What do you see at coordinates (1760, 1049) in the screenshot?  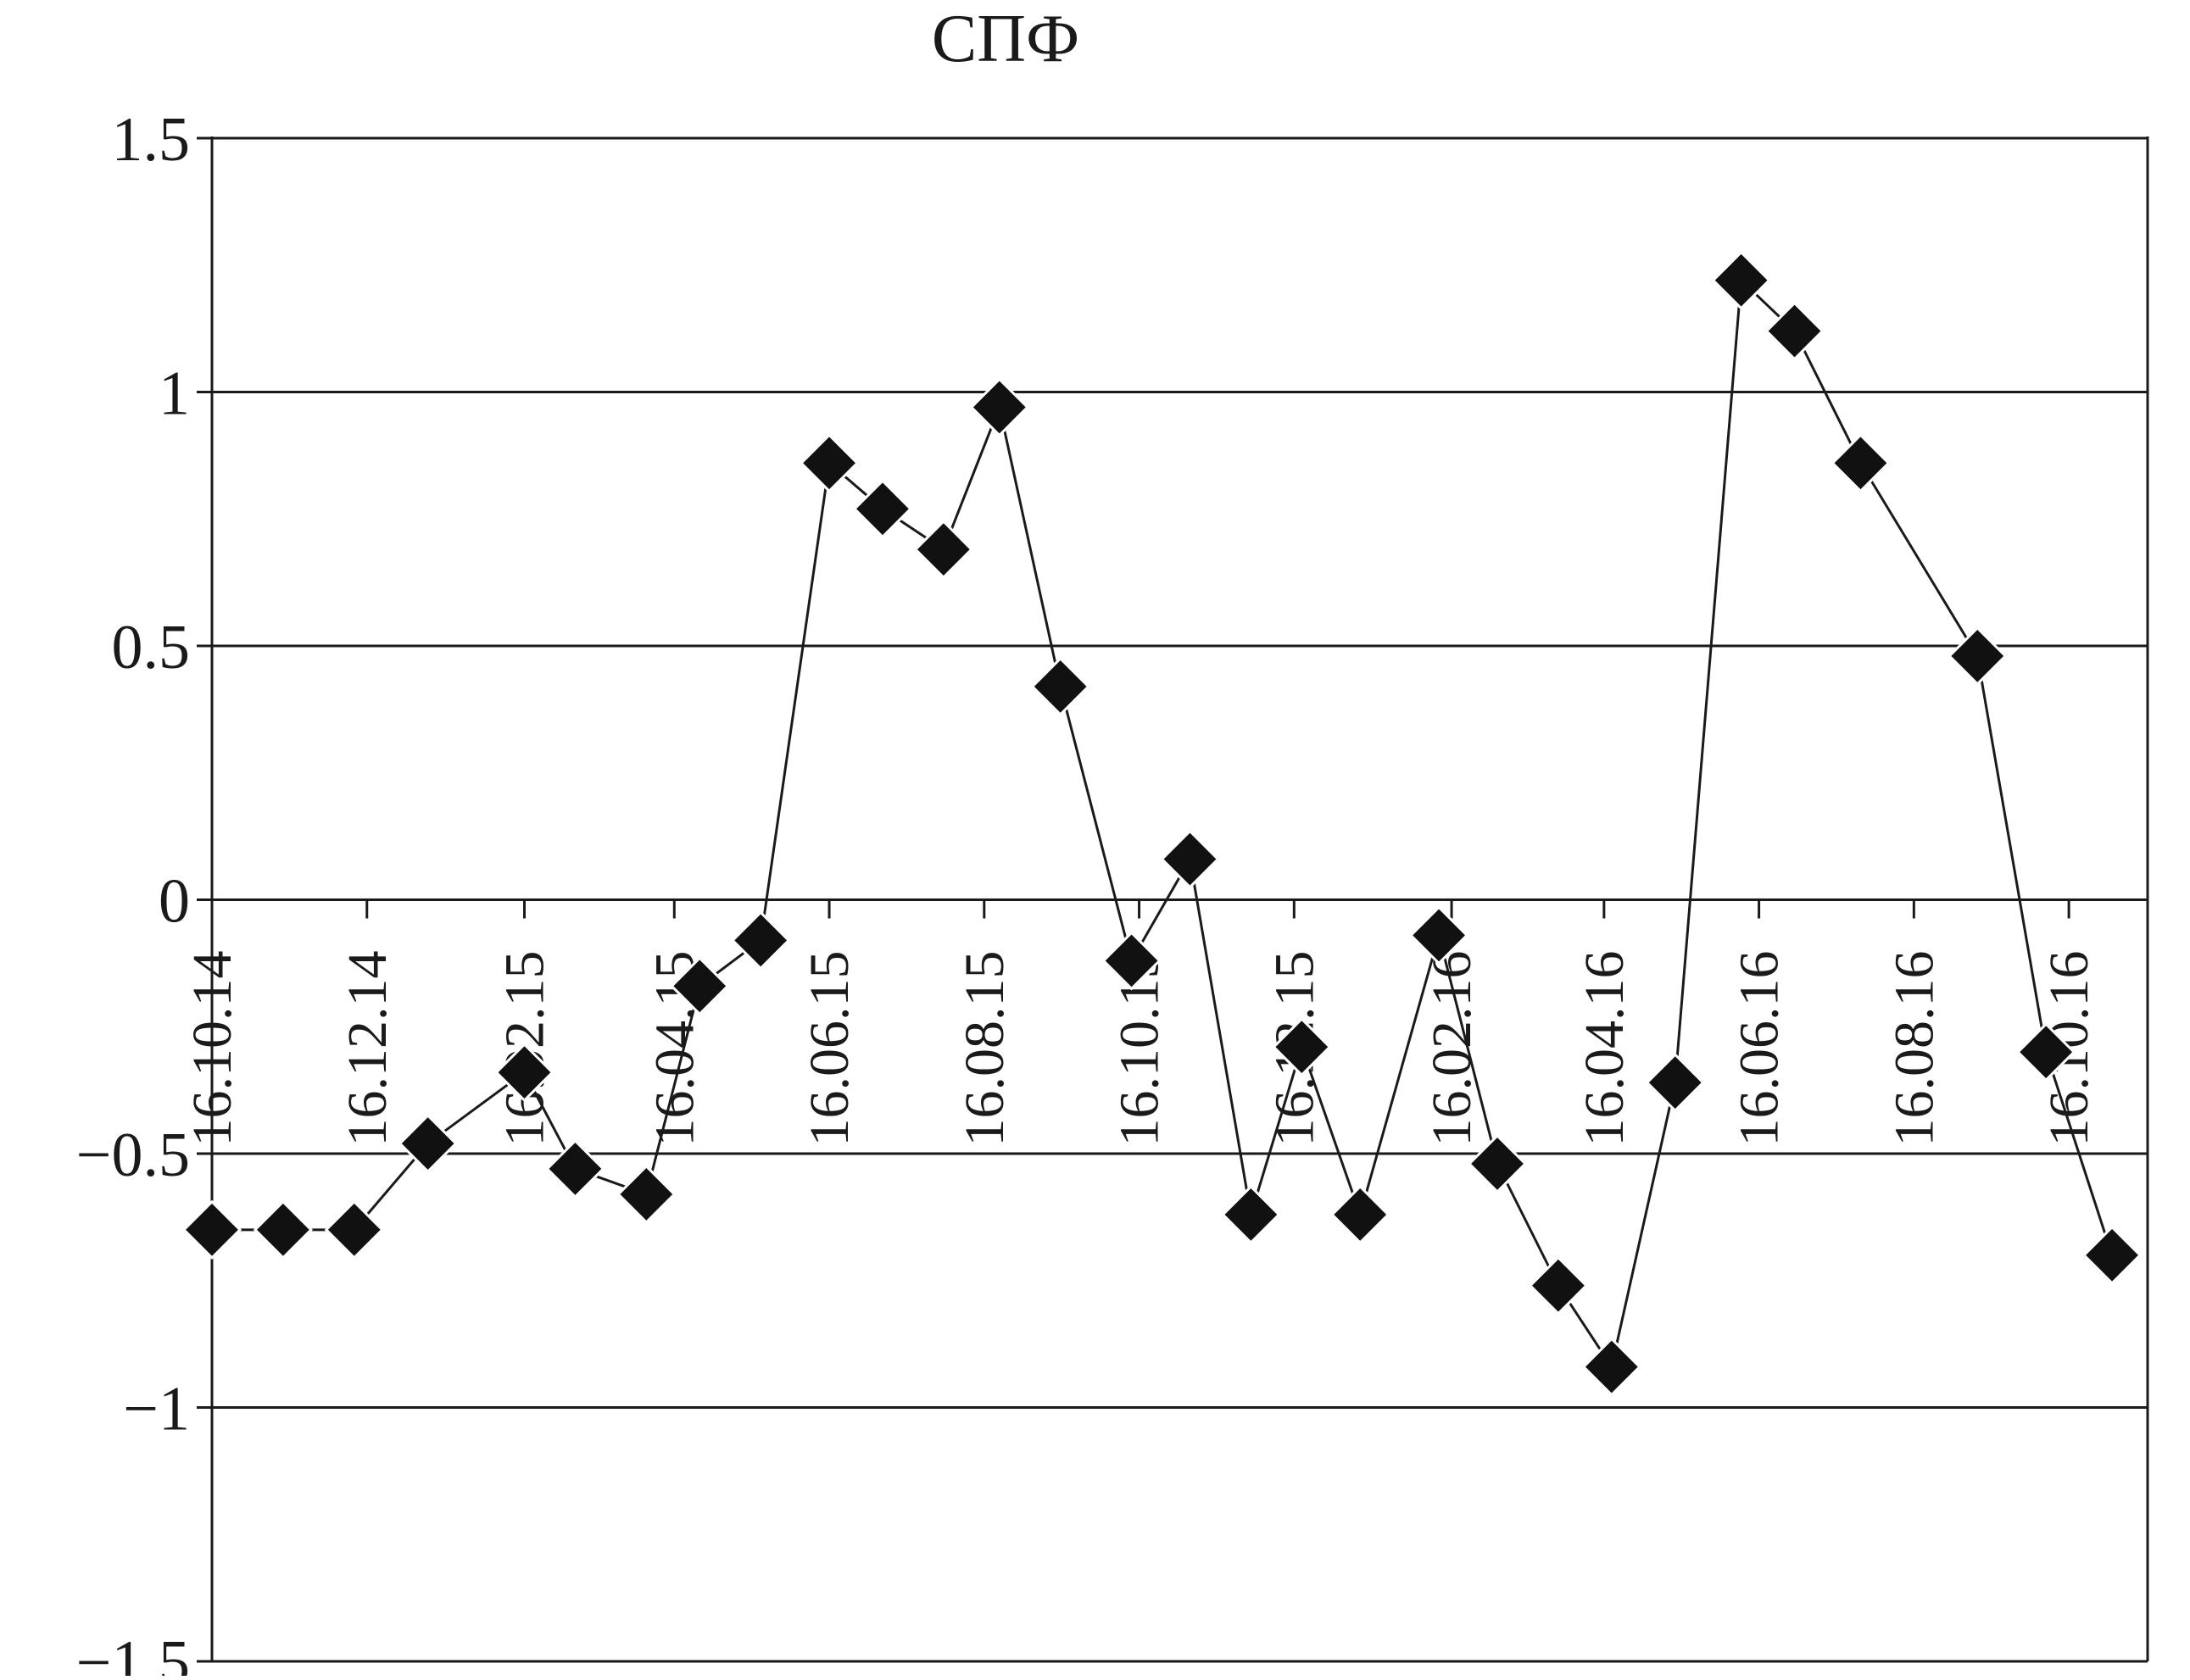 I see `x-tick-label: 16.06.16` at bounding box center [1760, 1049].